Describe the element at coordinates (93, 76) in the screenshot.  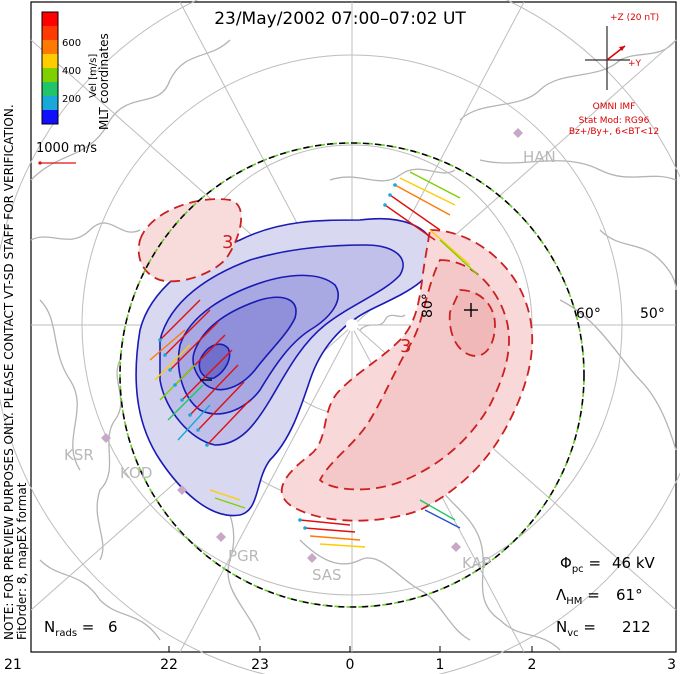
I see `colorbar-title: Vel [m/s]` at that location.